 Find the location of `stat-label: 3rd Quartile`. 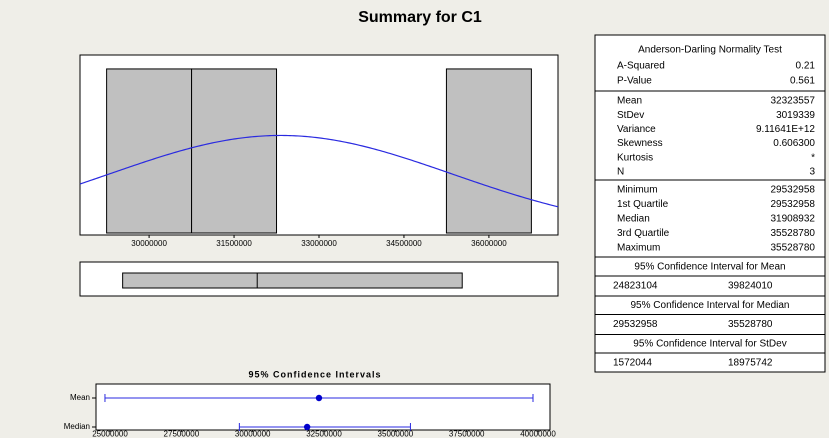

stat-label: 3rd Quartile is located at coordinates (643, 233).